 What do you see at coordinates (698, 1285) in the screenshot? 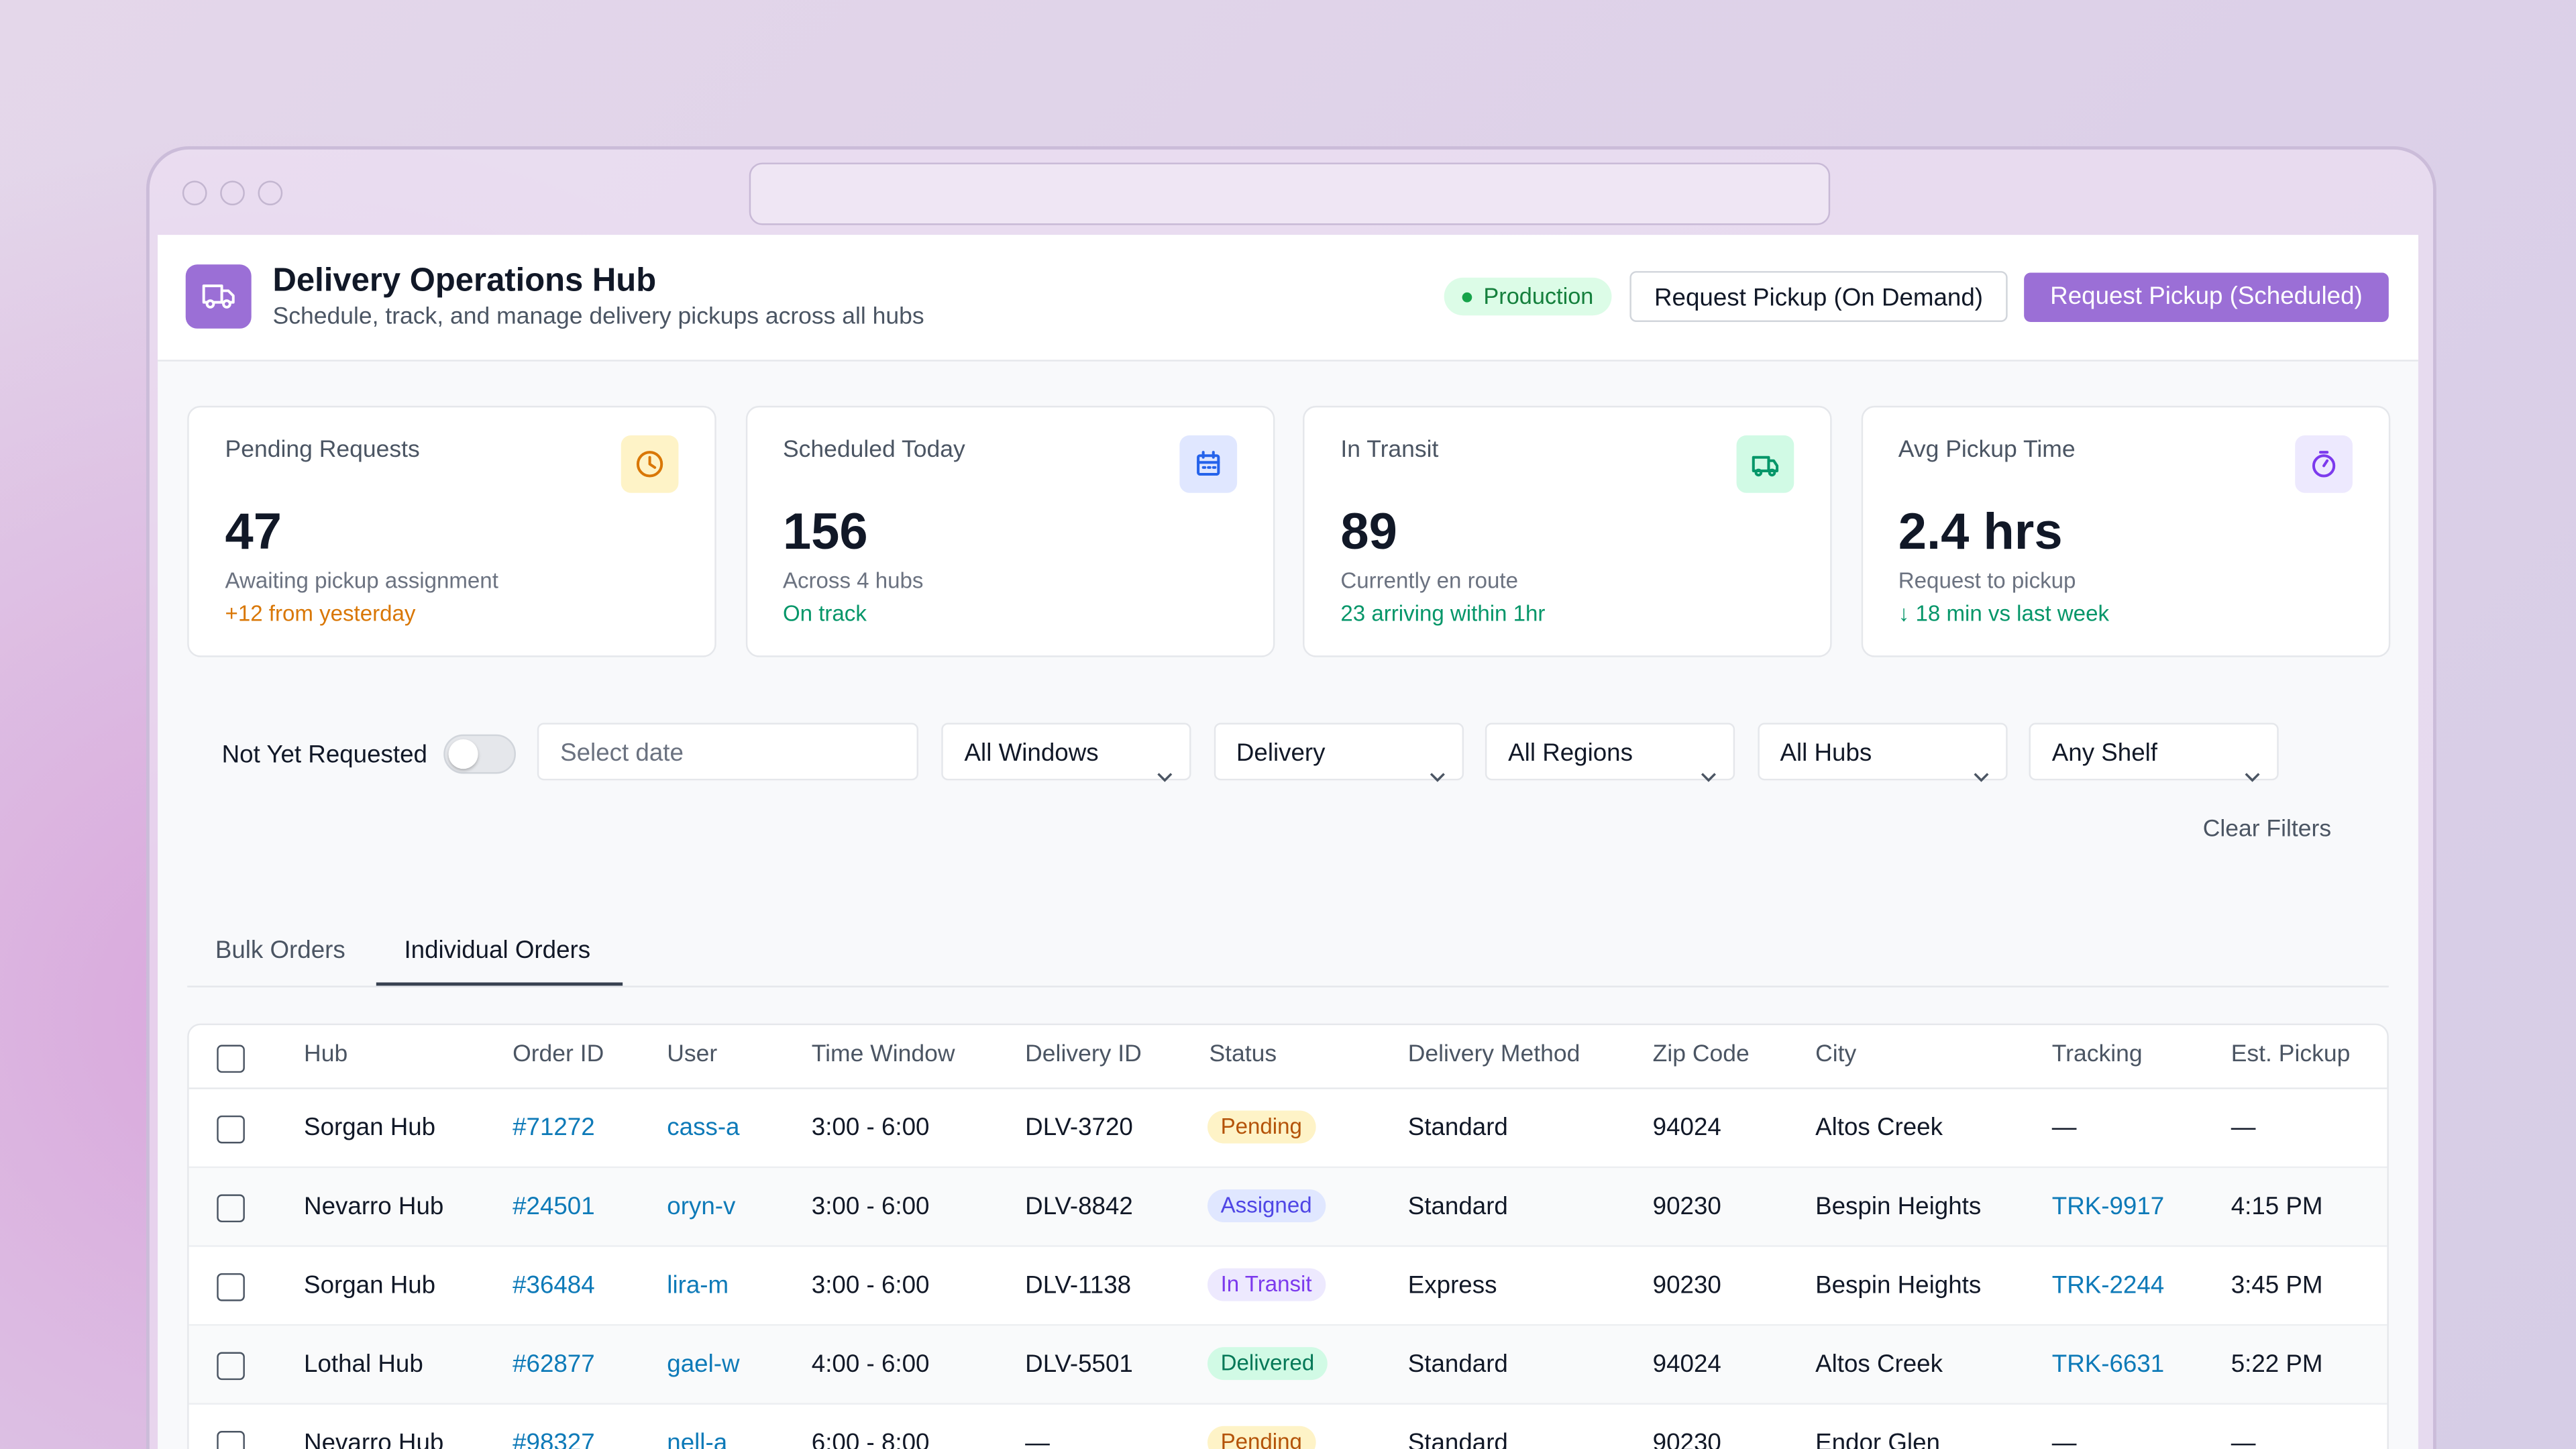
I see `link: lira-m` at bounding box center [698, 1285].